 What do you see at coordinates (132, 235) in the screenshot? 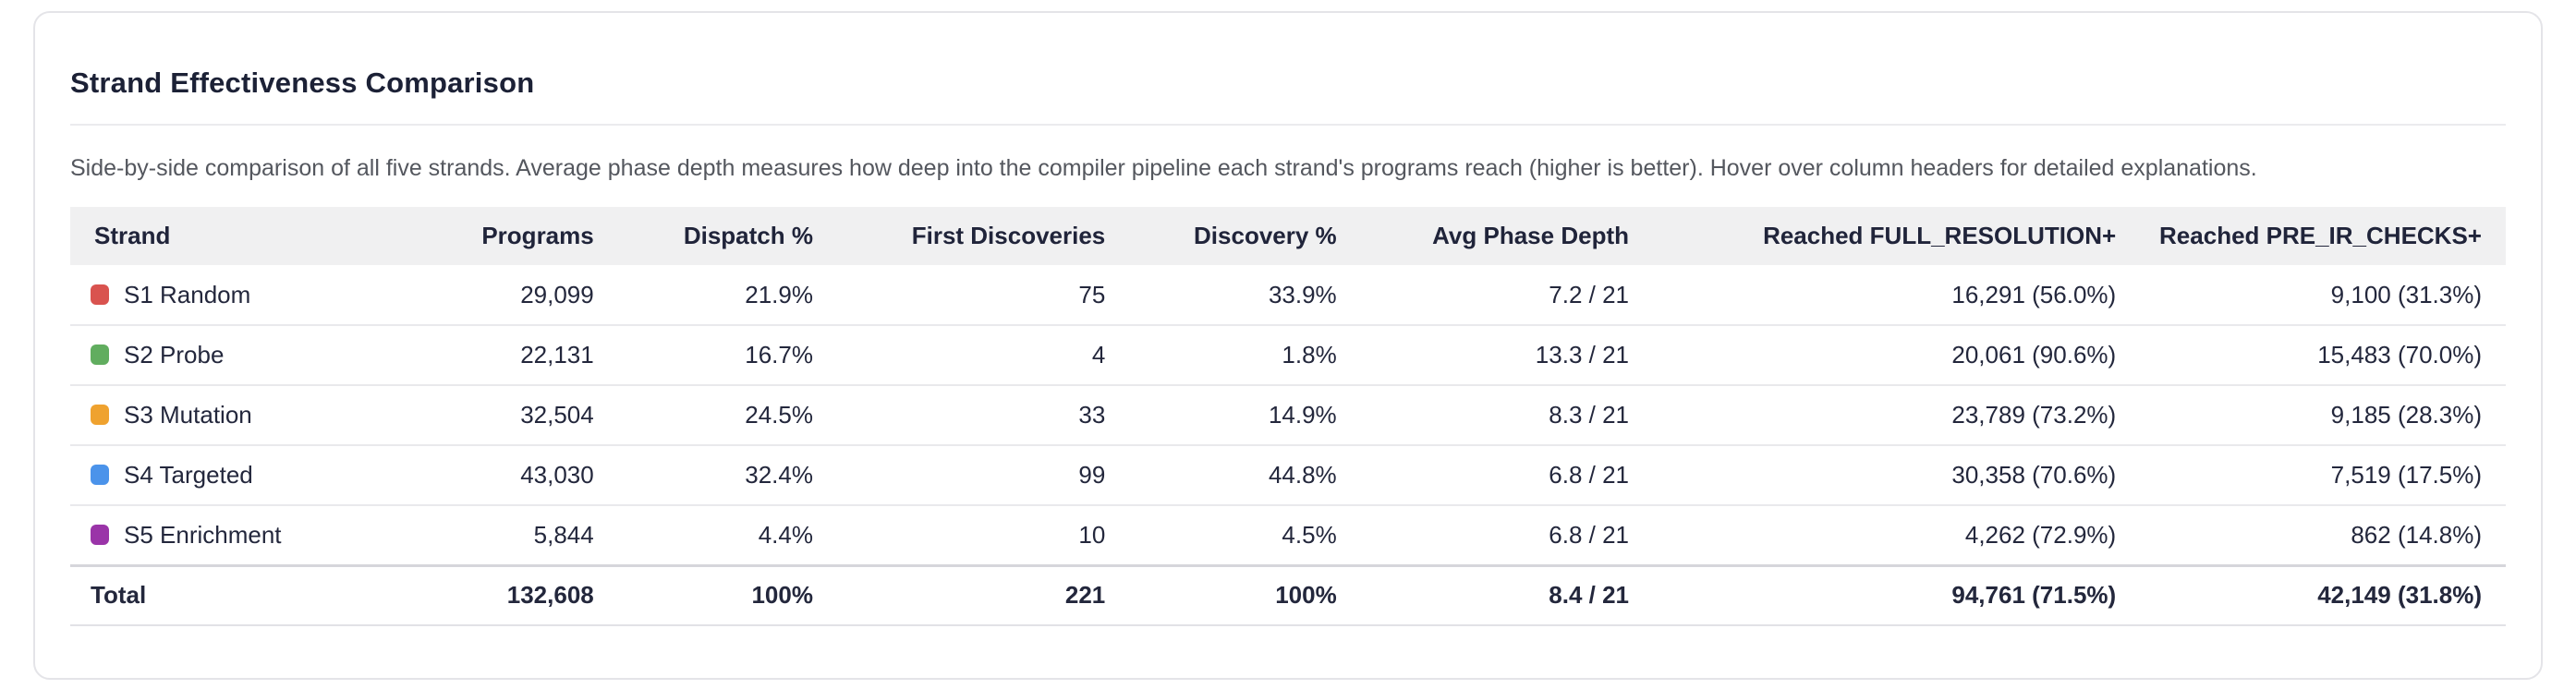
I see `column-header-strand: Strand` at bounding box center [132, 235].